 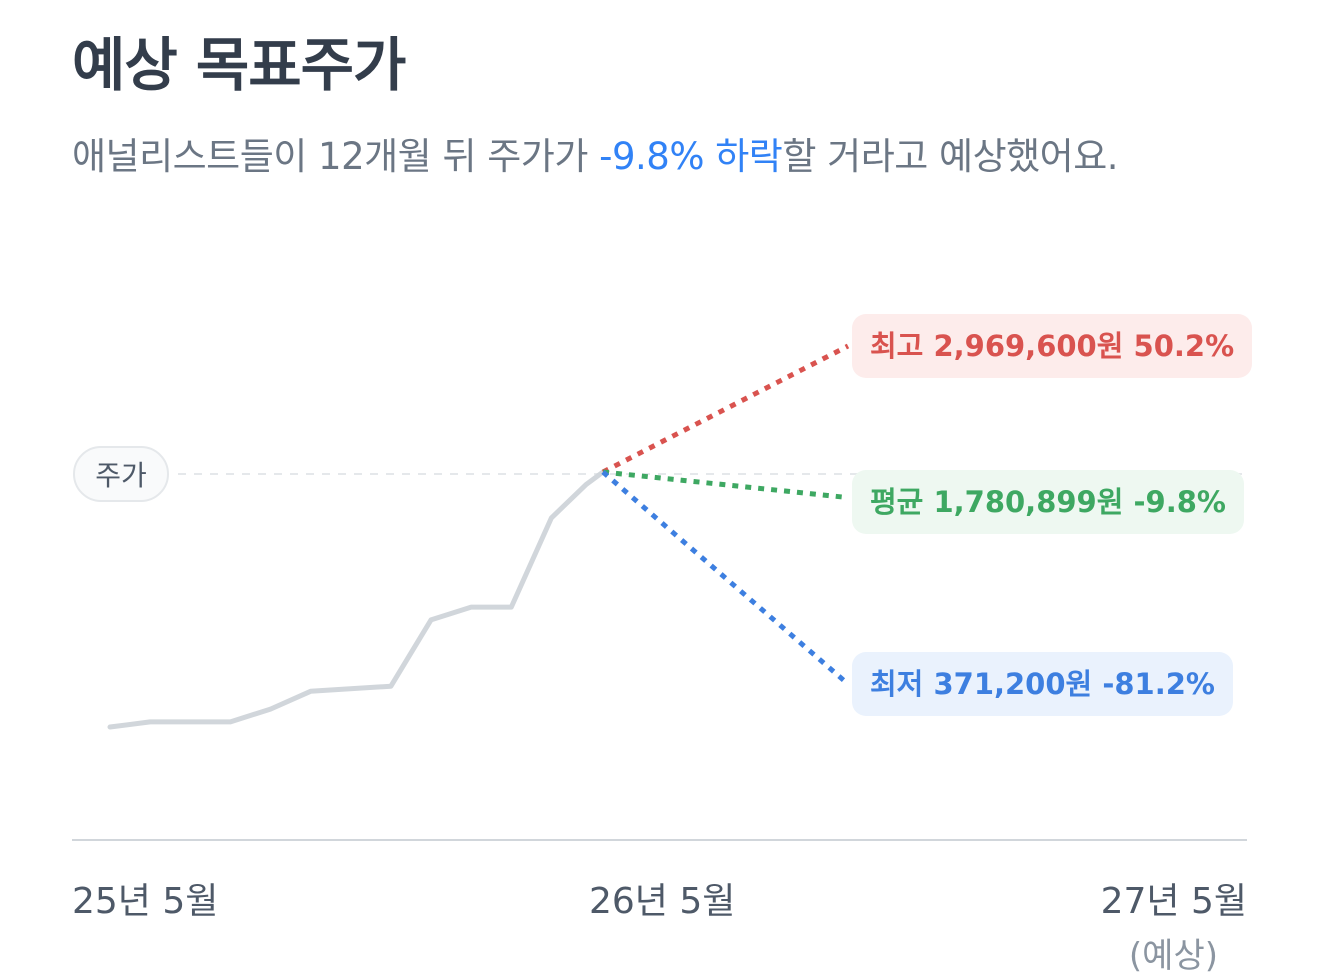 I want to click on projection-line-avg, so click(x=725, y=485).